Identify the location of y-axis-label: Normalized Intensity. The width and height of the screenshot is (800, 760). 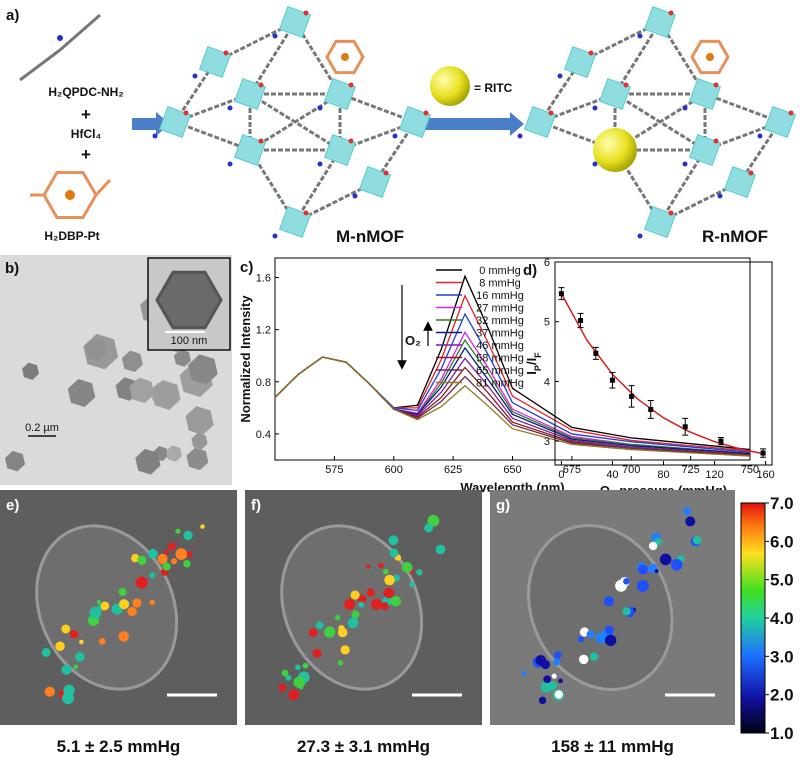
(245, 359).